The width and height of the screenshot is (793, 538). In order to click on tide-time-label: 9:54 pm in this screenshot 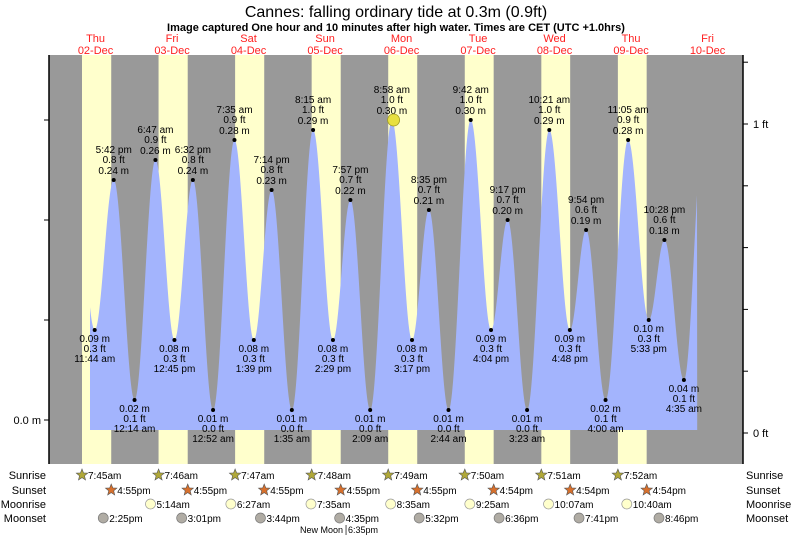, I will do `click(586, 200)`.